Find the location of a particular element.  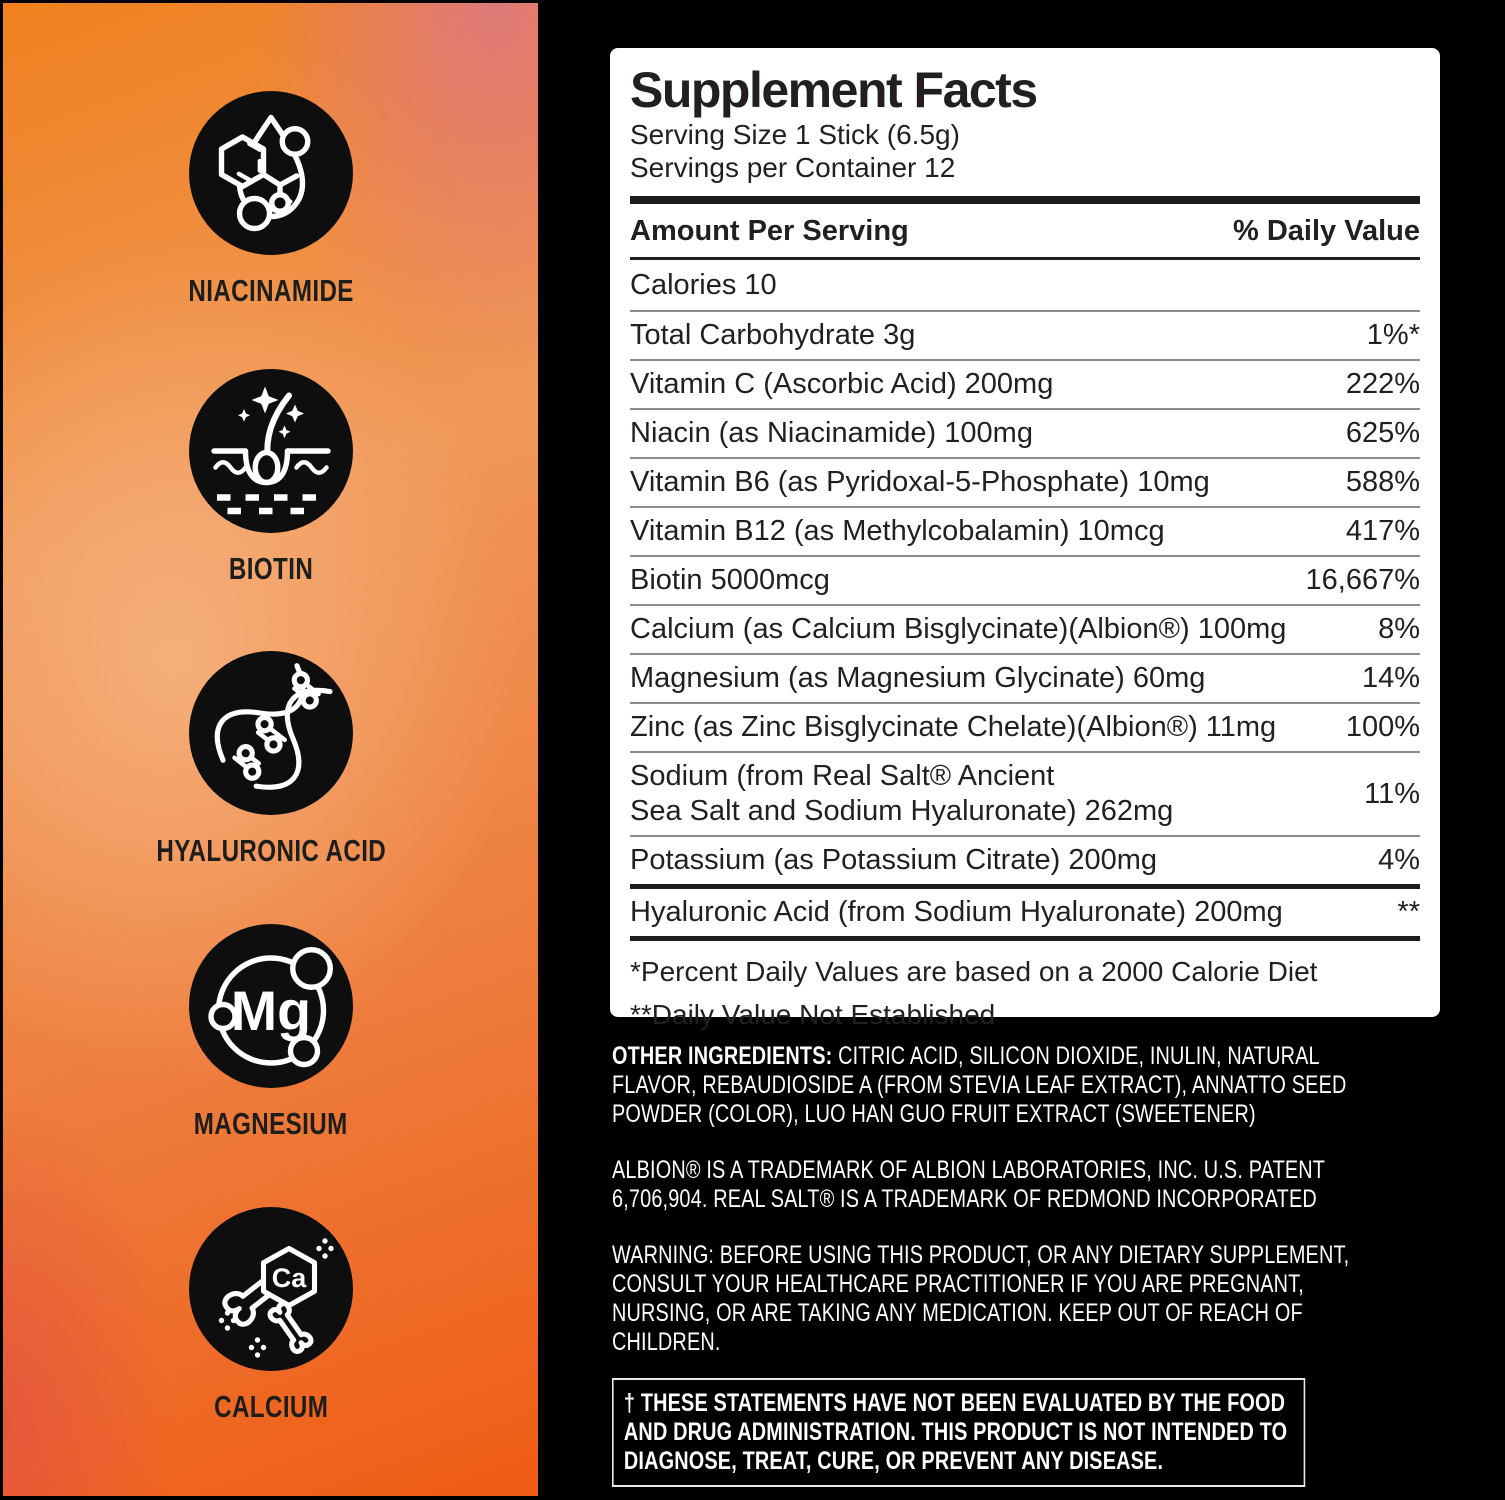

benefit-magnesium: Mg MAGNESIUM is located at coordinates (271, 1033).